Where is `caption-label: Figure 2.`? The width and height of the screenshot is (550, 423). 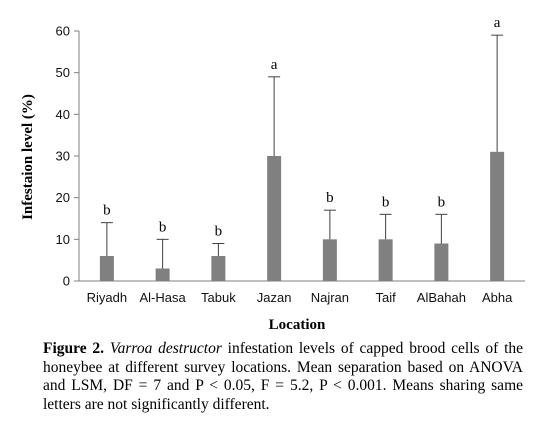 caption-label: Figure 2. is located at coordinates (74, 348).